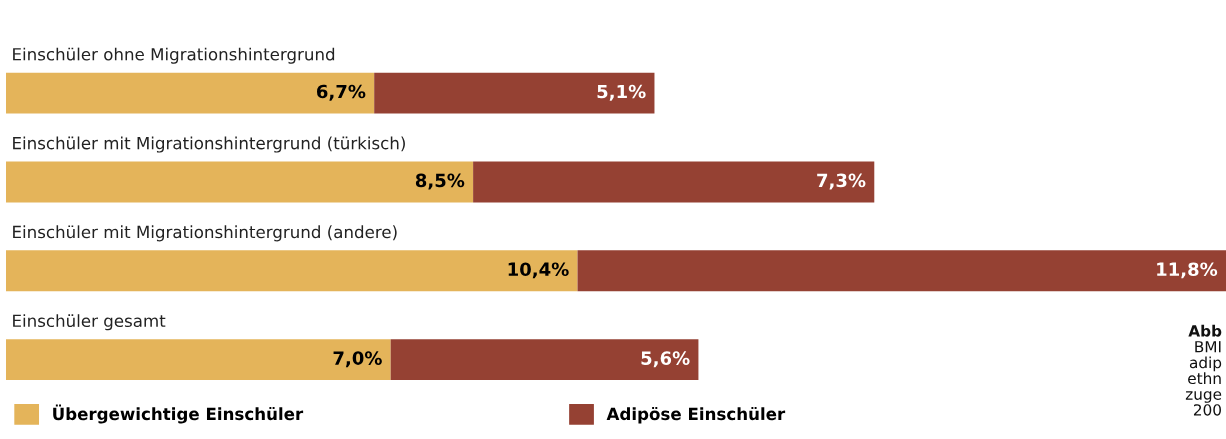 Image resolution: width=1226 pixels, height=439 pixels. I want to click on annotation: adip, so click(1205, 364).